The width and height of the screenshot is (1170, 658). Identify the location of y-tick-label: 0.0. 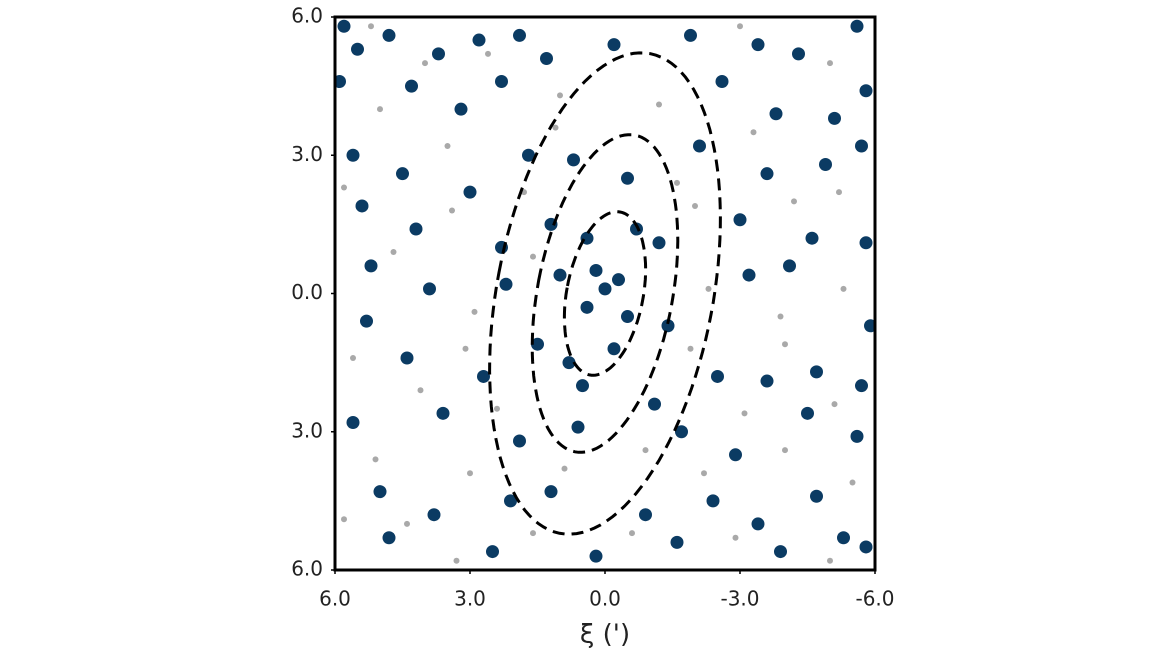
(307, 292).